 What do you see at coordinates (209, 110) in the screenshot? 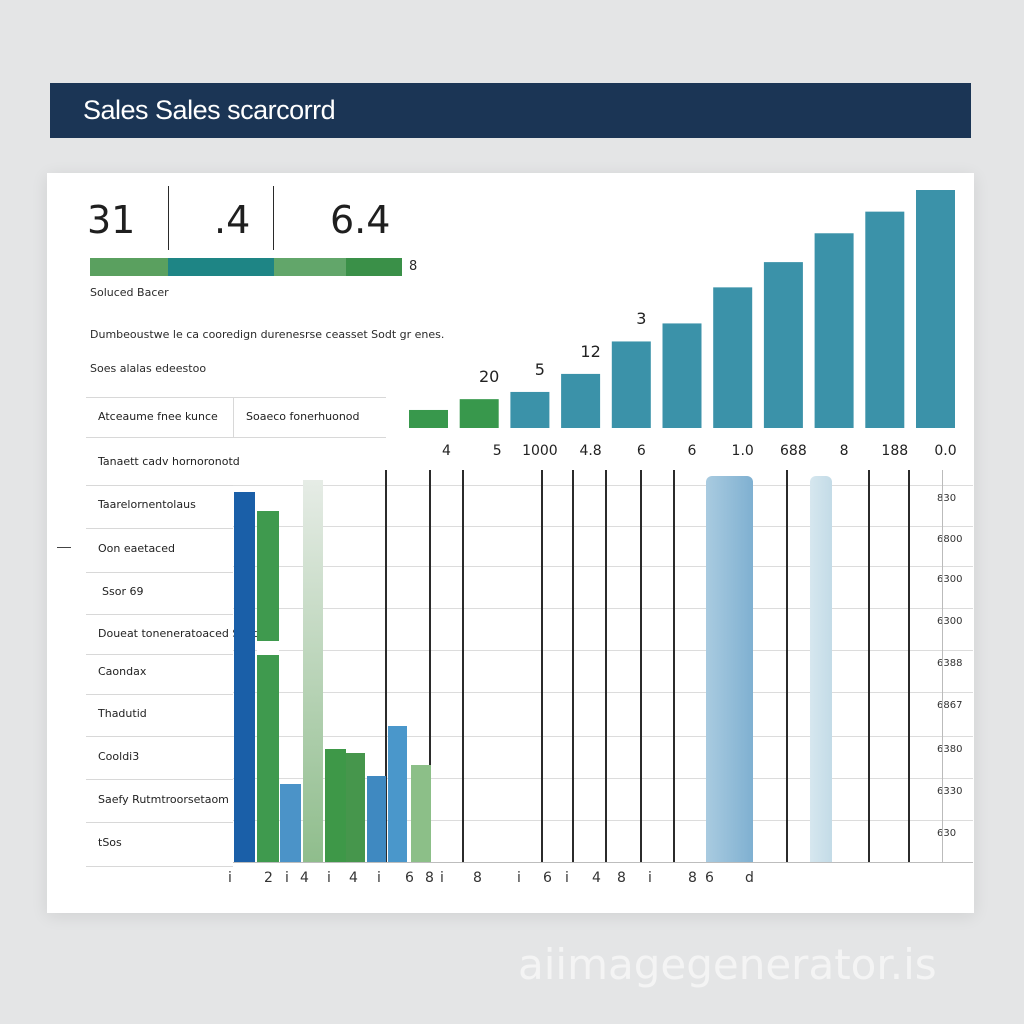
I see `page-title: Sales Sales scarcorrd` at bounding box center [209, 110].